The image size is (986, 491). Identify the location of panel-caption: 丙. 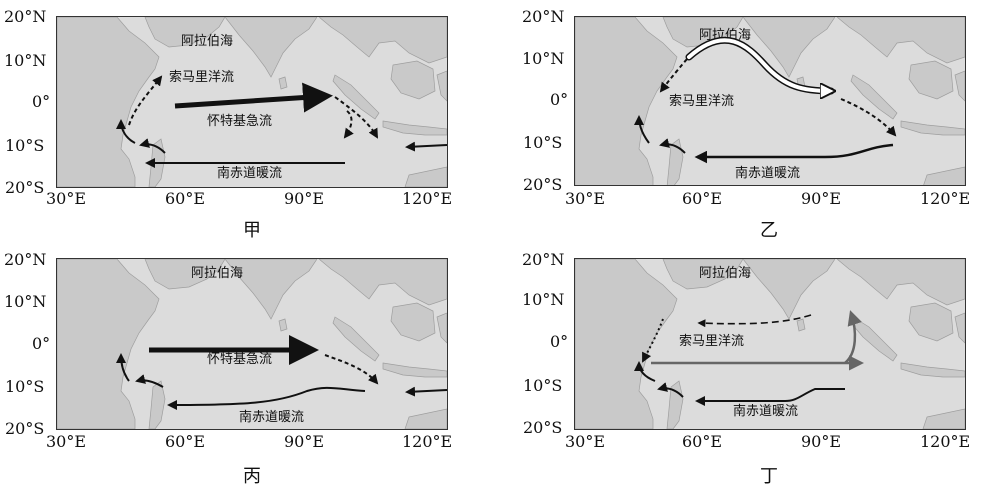
(252, 476).